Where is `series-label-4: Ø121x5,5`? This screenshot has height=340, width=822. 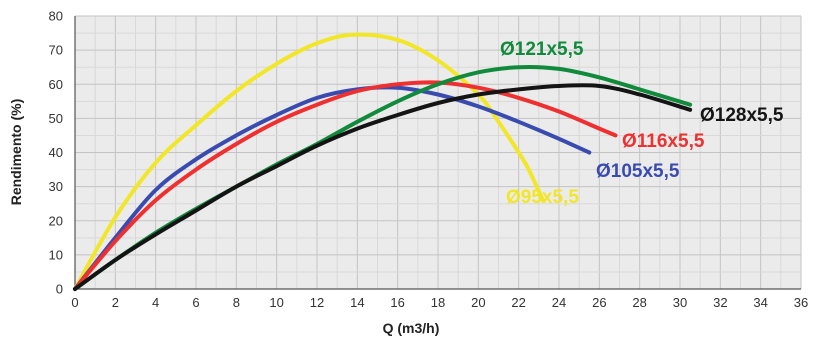 series-label-4: Ø121x5,5 is located at coordinates (542, 49).